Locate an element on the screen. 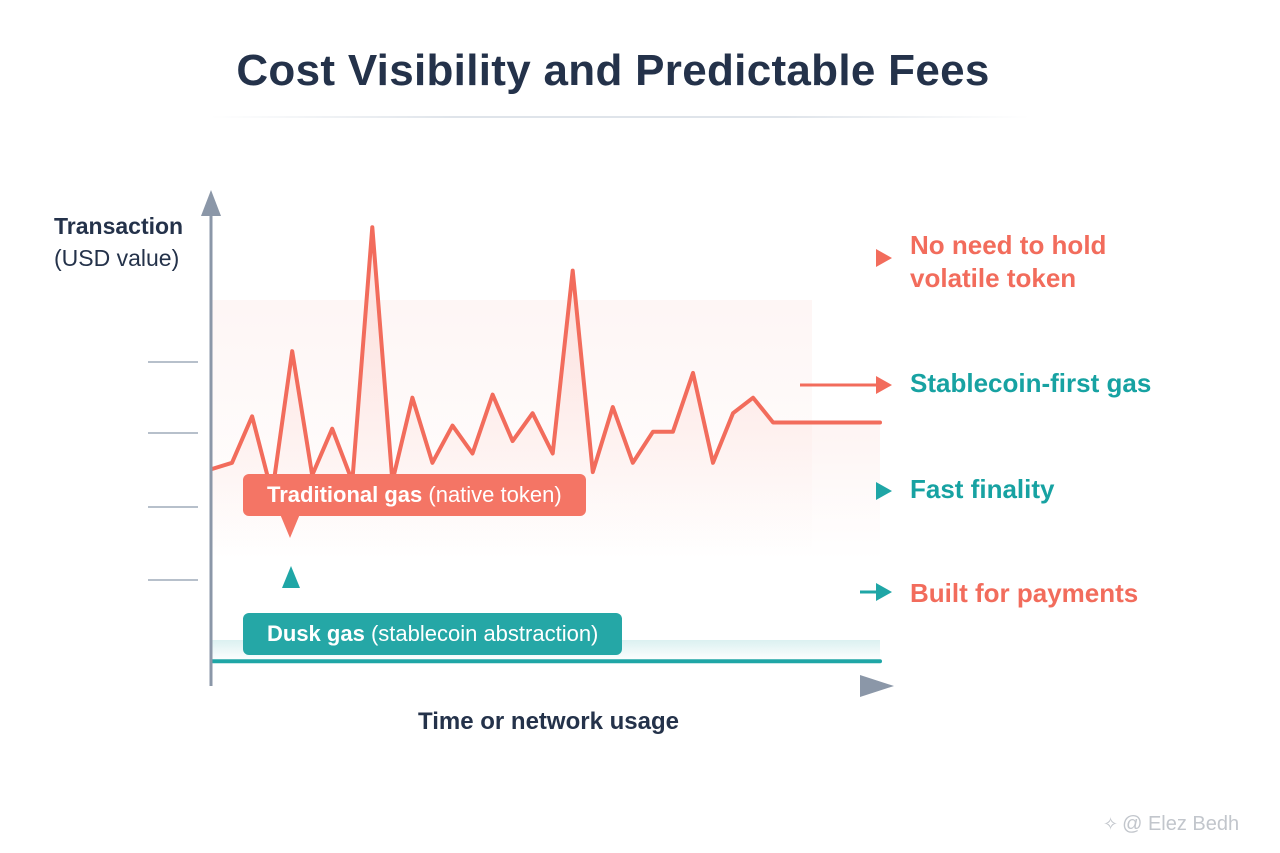  watermark: ✧ @ Elez Bedh is located at coordinates (1171, 824).